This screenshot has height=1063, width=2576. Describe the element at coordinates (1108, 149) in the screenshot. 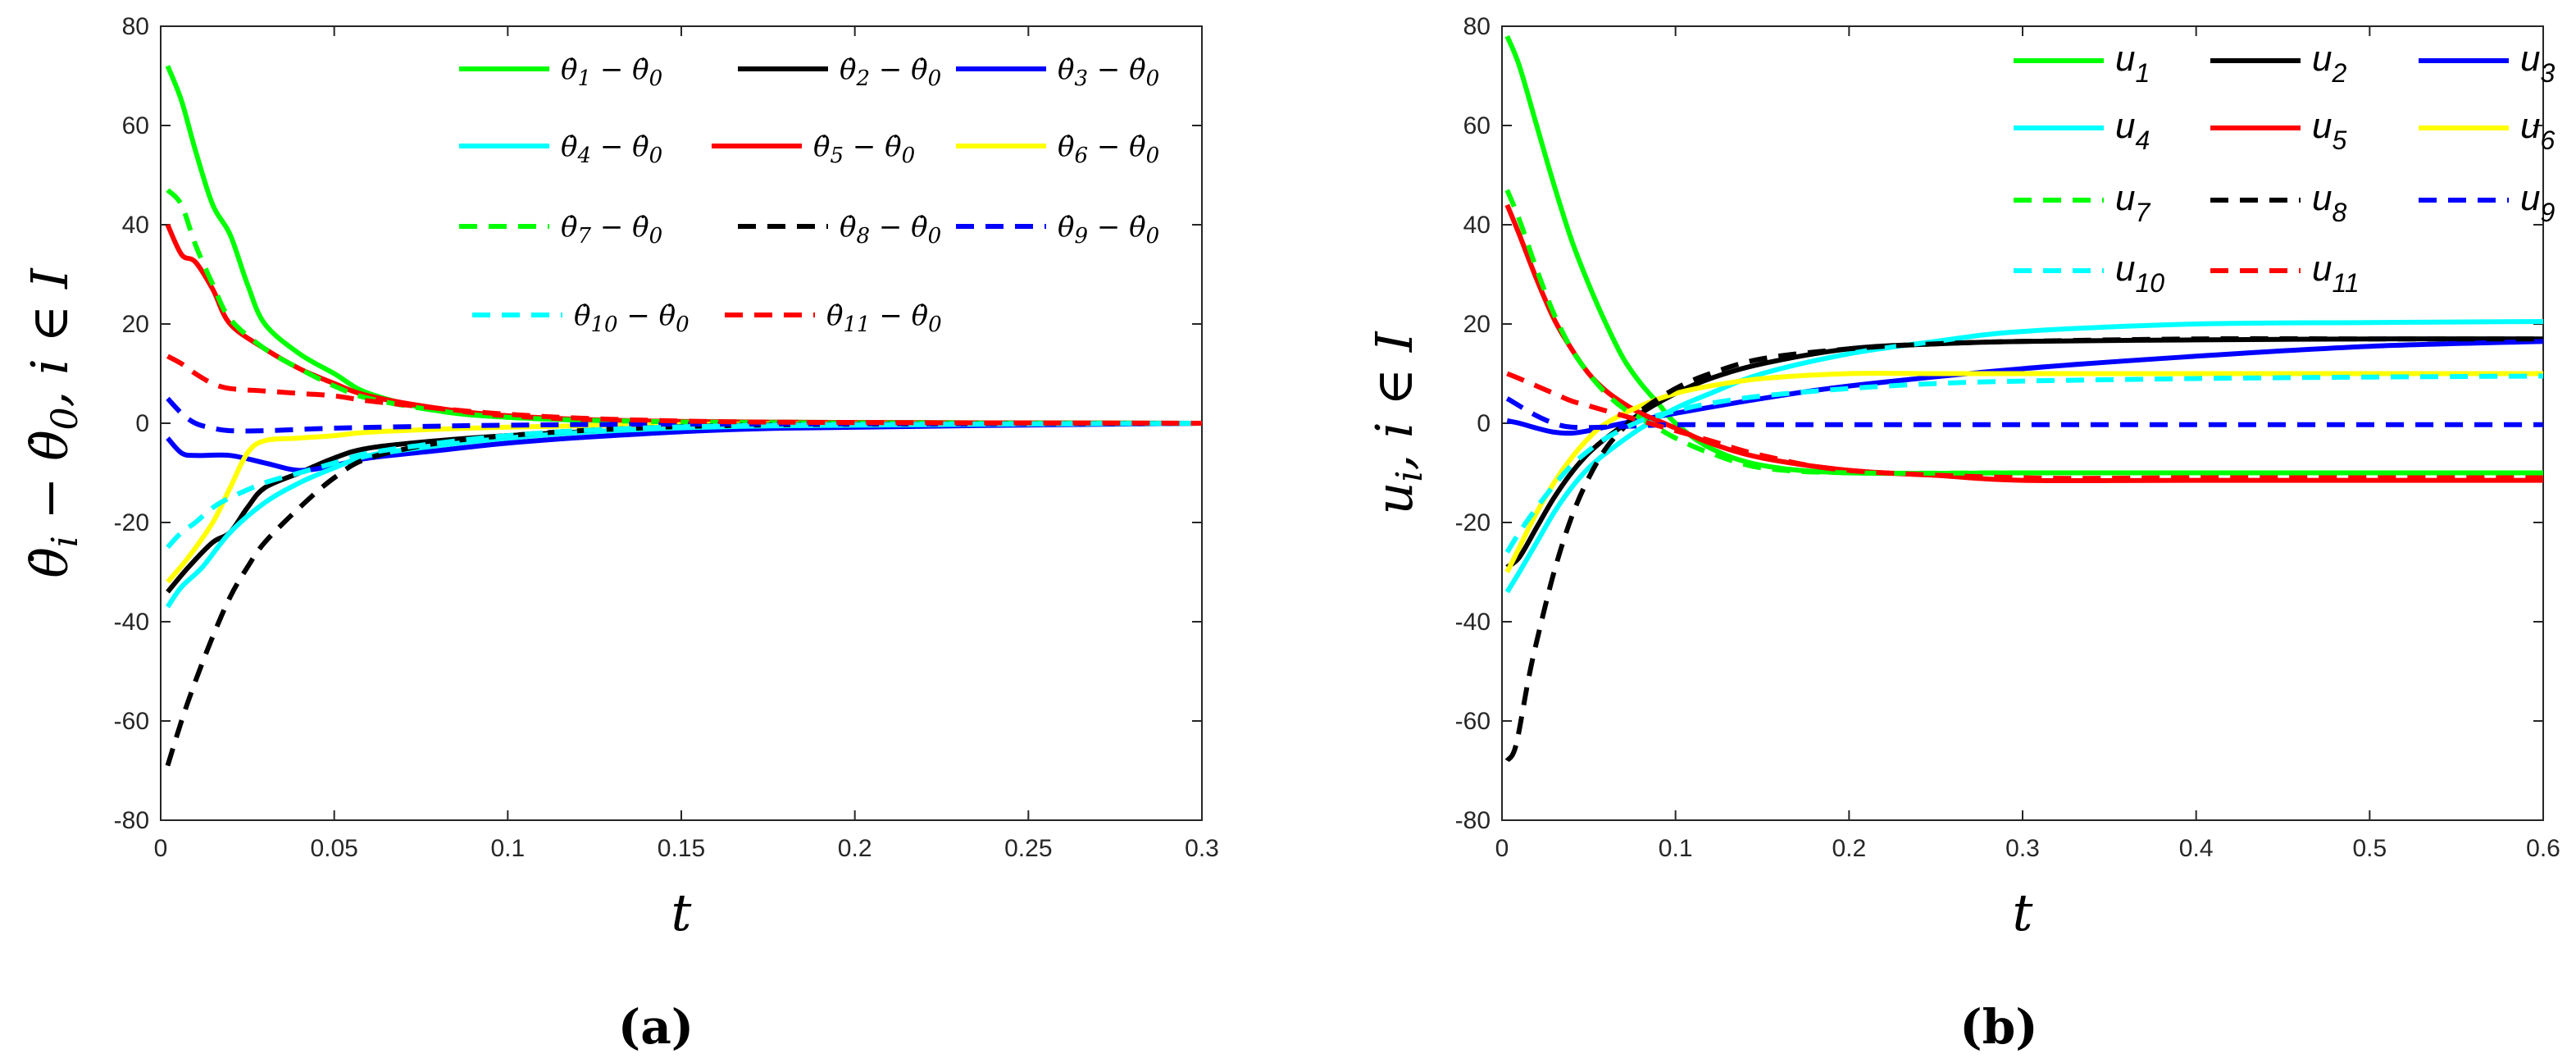

I see `legend-label-6: θ̇6 − θ̇0` at that location.